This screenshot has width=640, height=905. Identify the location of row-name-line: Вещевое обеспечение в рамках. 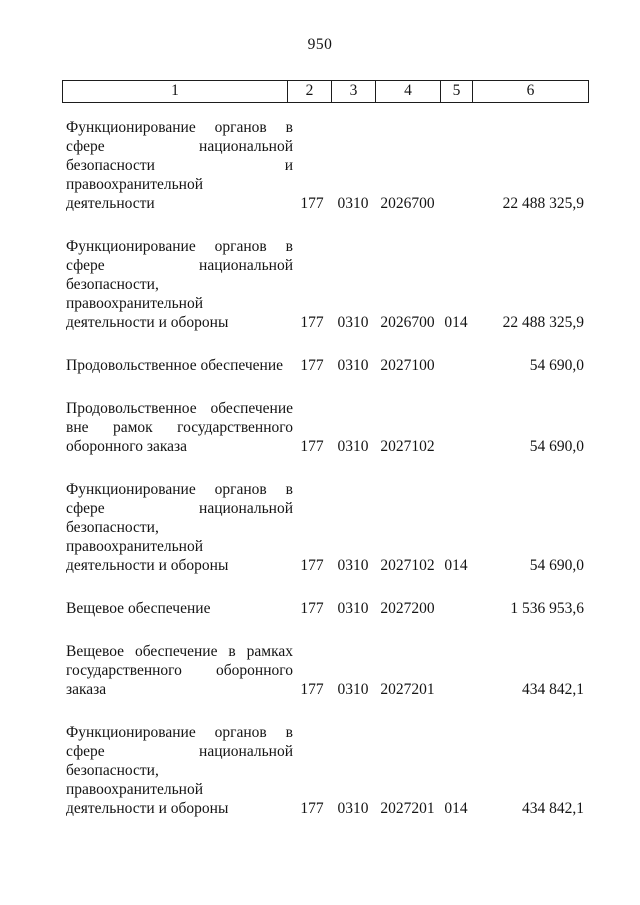
(179, 651).